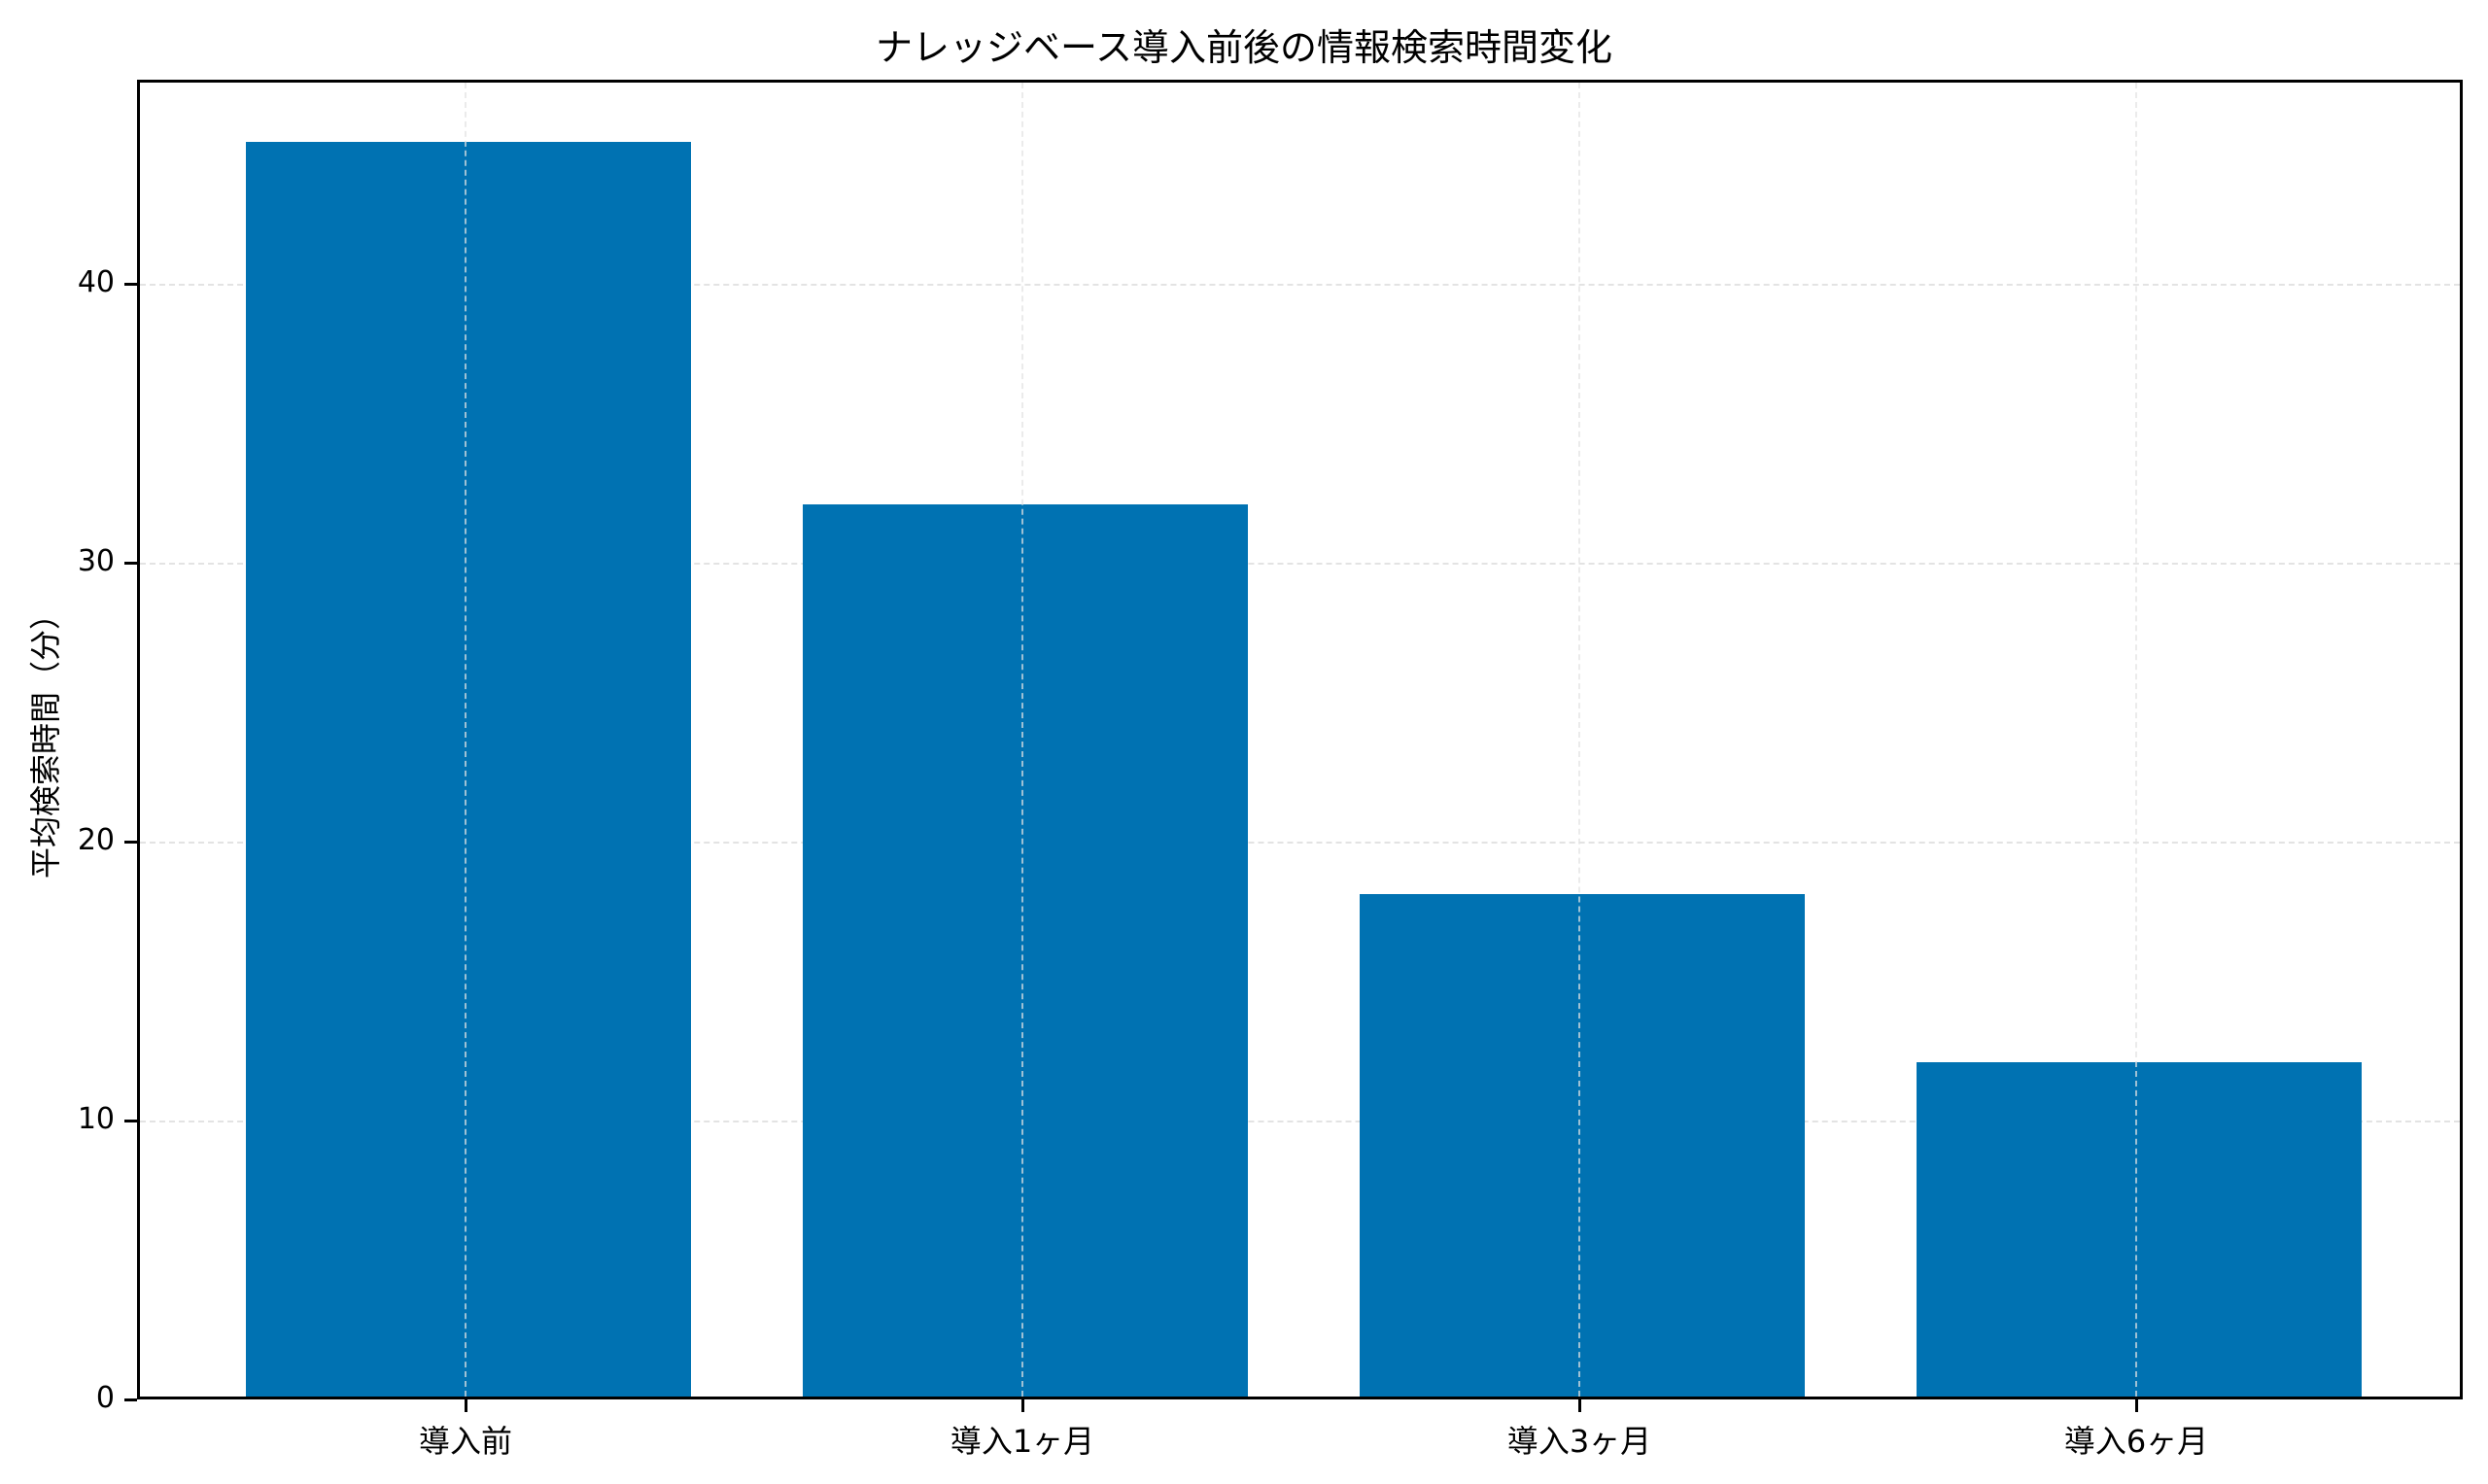 This screenshot has height=1484, width=2488. What do you see at coordinates (96, 840) in the screenshot?
I see `y-tick-label: 20` at bounding box center [96, 840].